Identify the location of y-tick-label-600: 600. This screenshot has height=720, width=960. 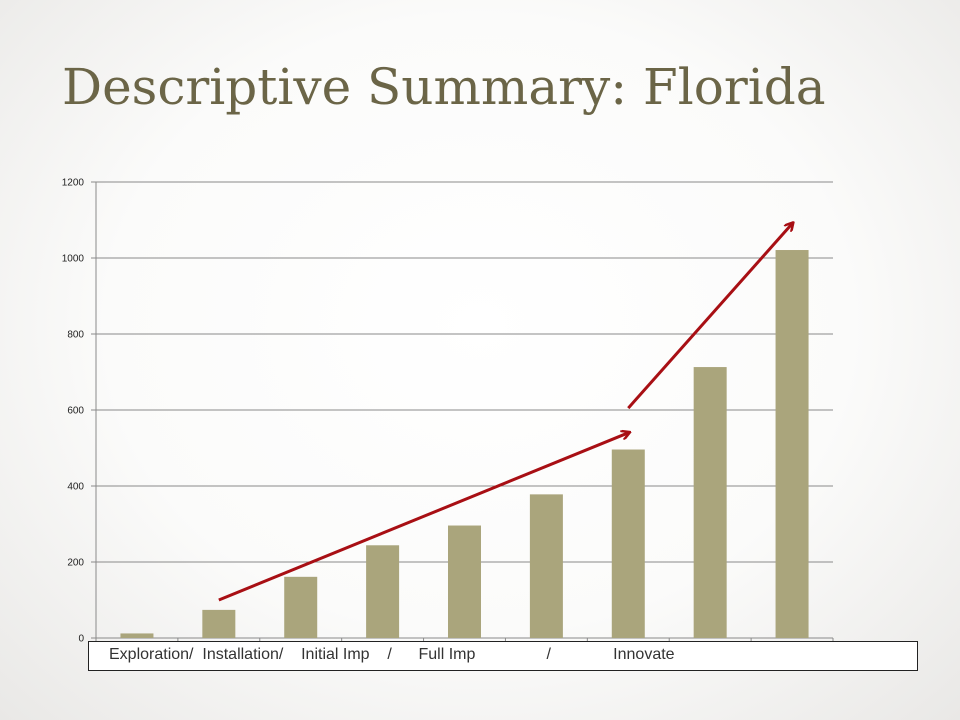
(75, 411).